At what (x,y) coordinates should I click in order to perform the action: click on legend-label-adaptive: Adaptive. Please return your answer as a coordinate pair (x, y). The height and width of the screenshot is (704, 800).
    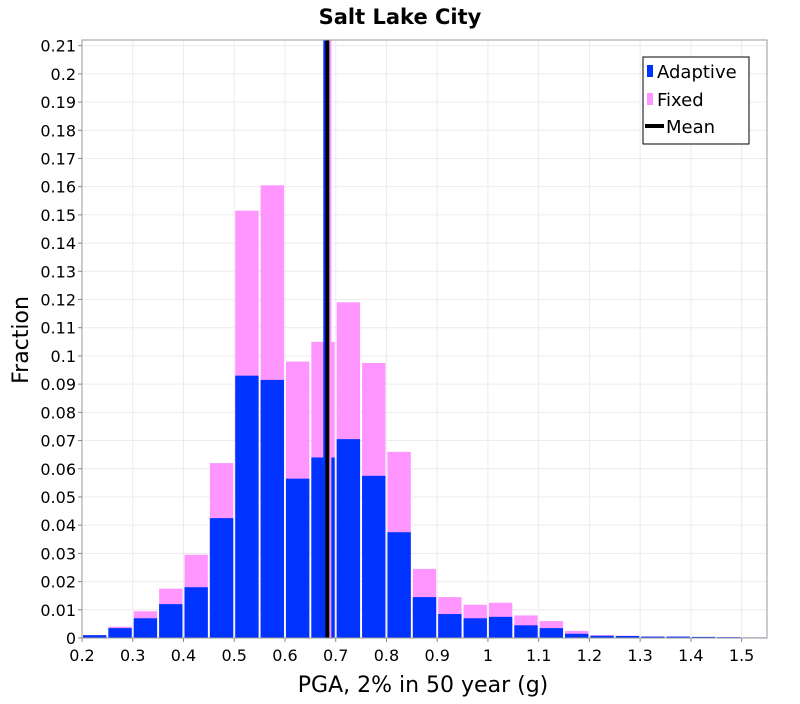
    Looking at the image, I should click on (697, 72).